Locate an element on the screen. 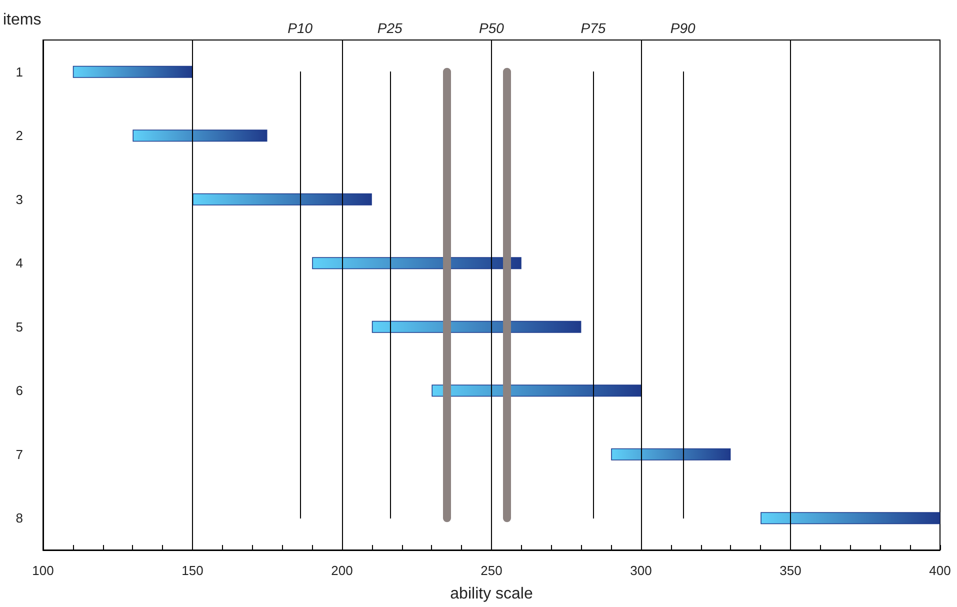 The width and height of the screenshot is (957, 607). x-tick-label: 250 is located at coordinates (491, 570).